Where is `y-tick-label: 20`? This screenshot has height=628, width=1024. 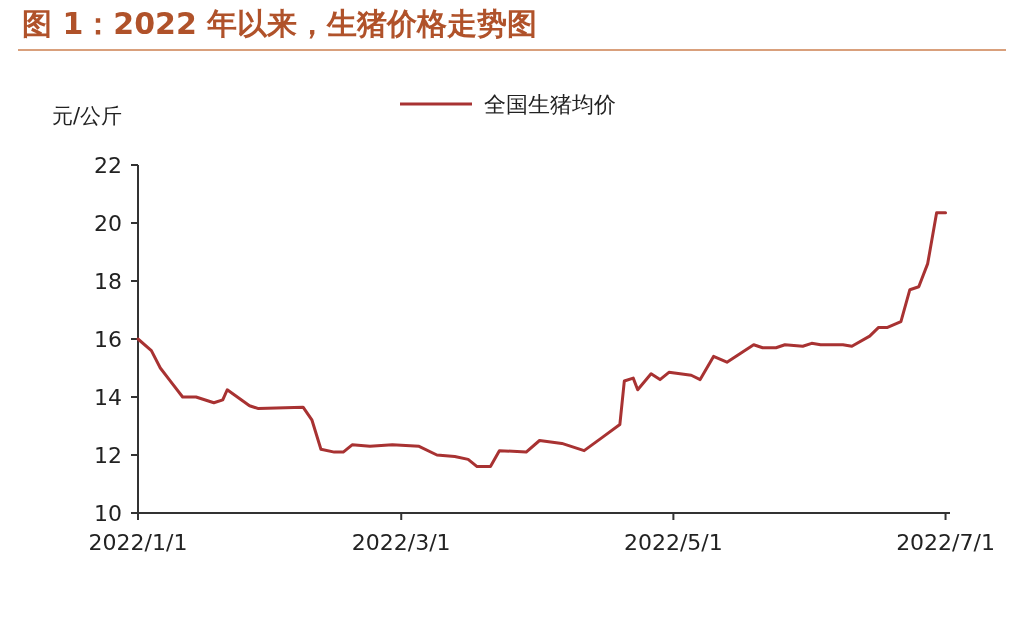
y-tick-label: 20 is located at coordinates (108, 223).